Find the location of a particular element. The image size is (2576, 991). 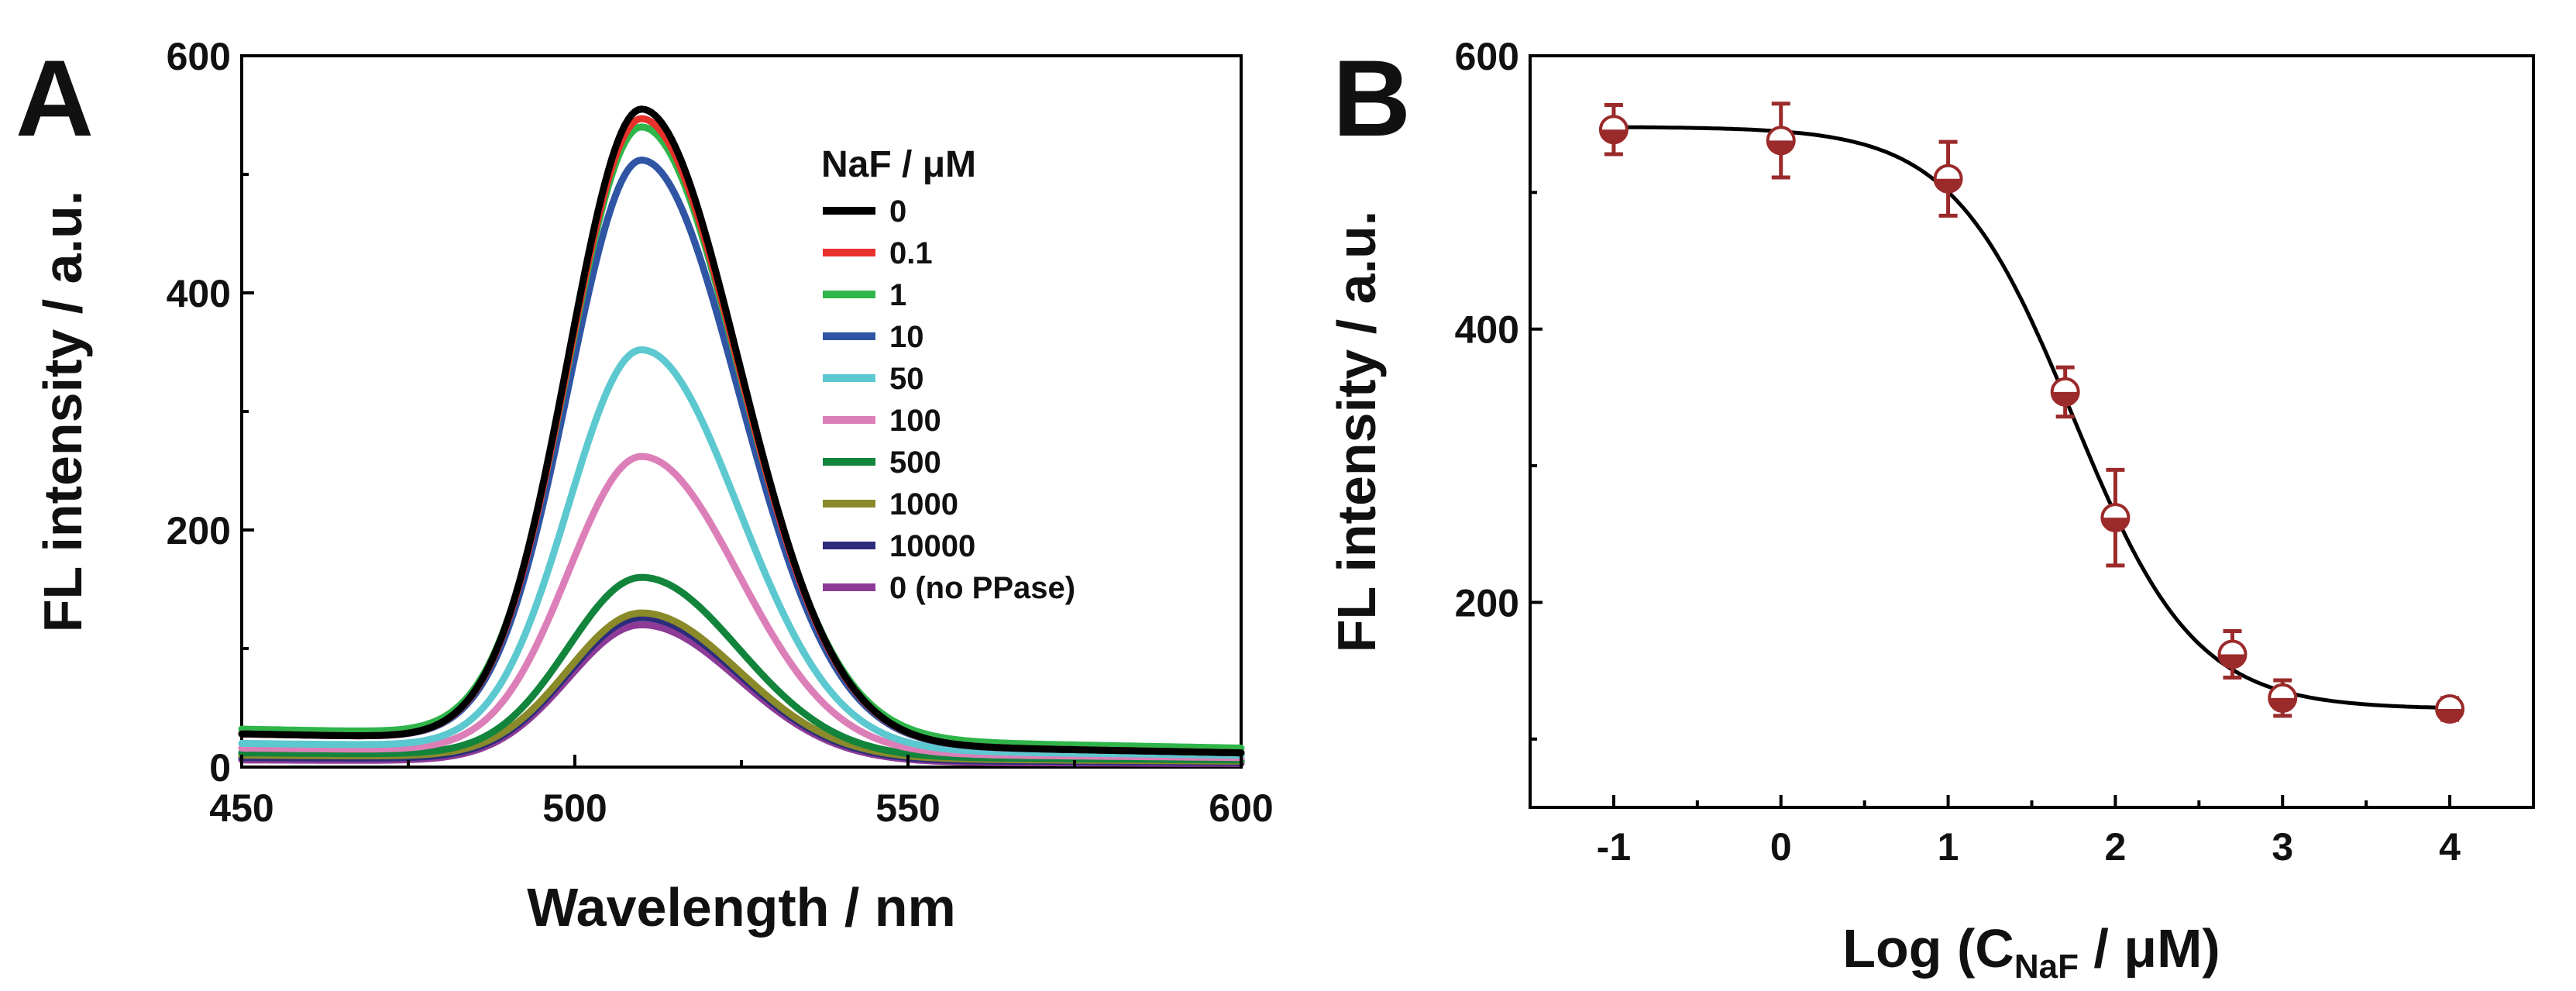

legend-entry-label: 500 is located at coordinates (915, 463).